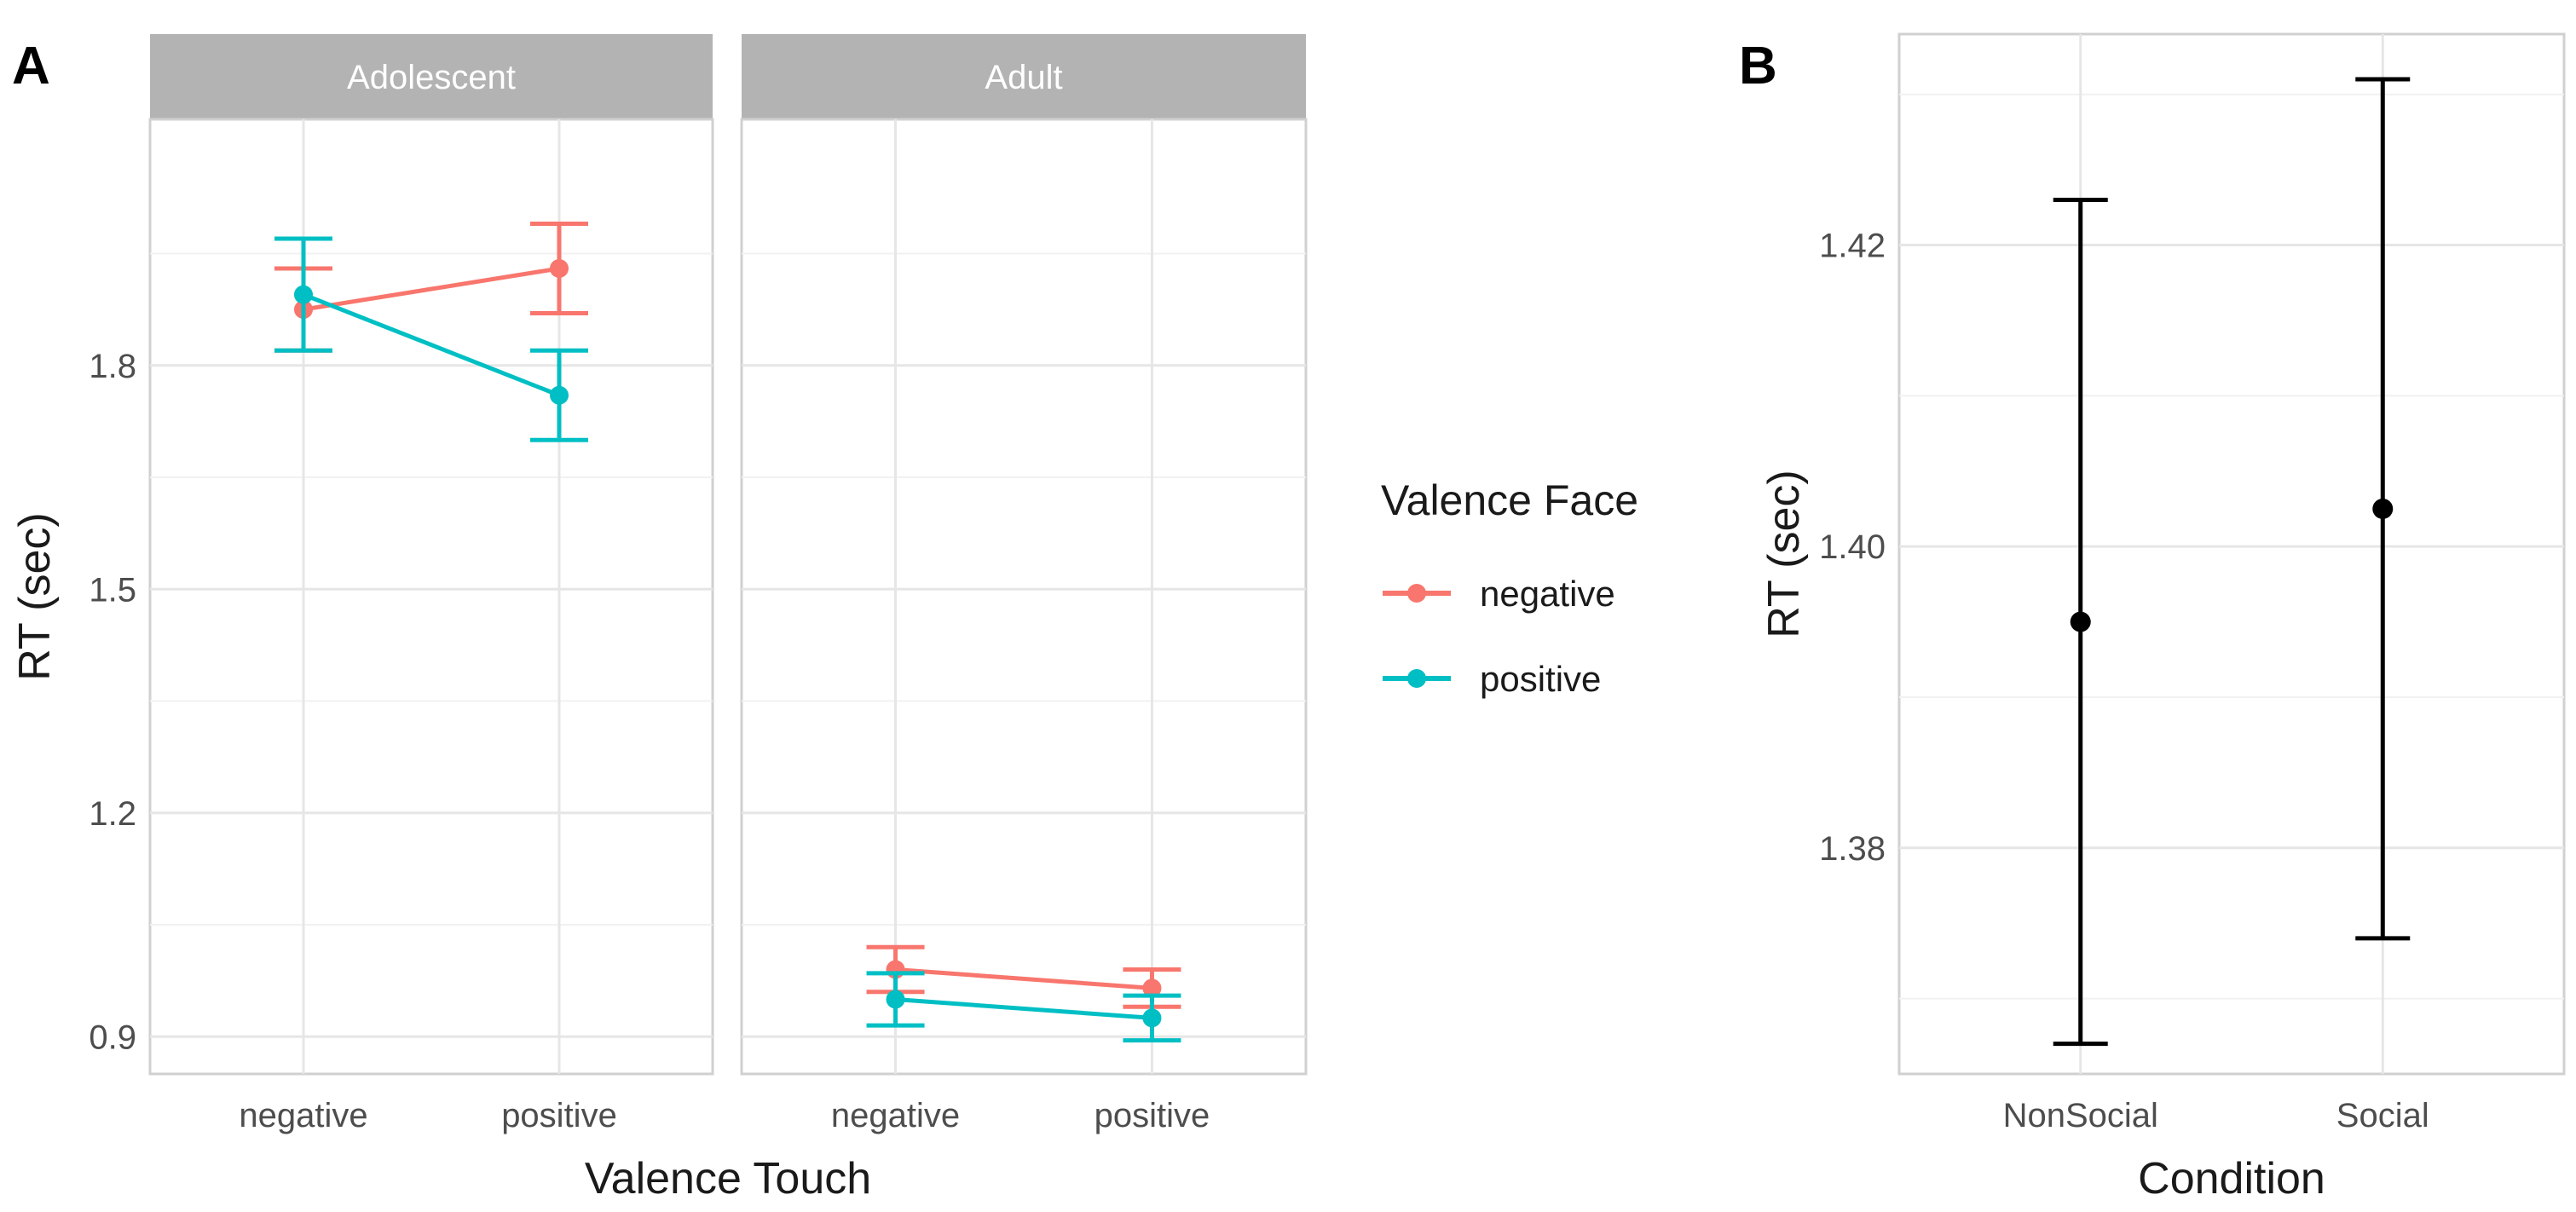  Describe the element at coordinates (112, 1037) in the screenshot. I see `y-tick-label: 0.9` at that location.